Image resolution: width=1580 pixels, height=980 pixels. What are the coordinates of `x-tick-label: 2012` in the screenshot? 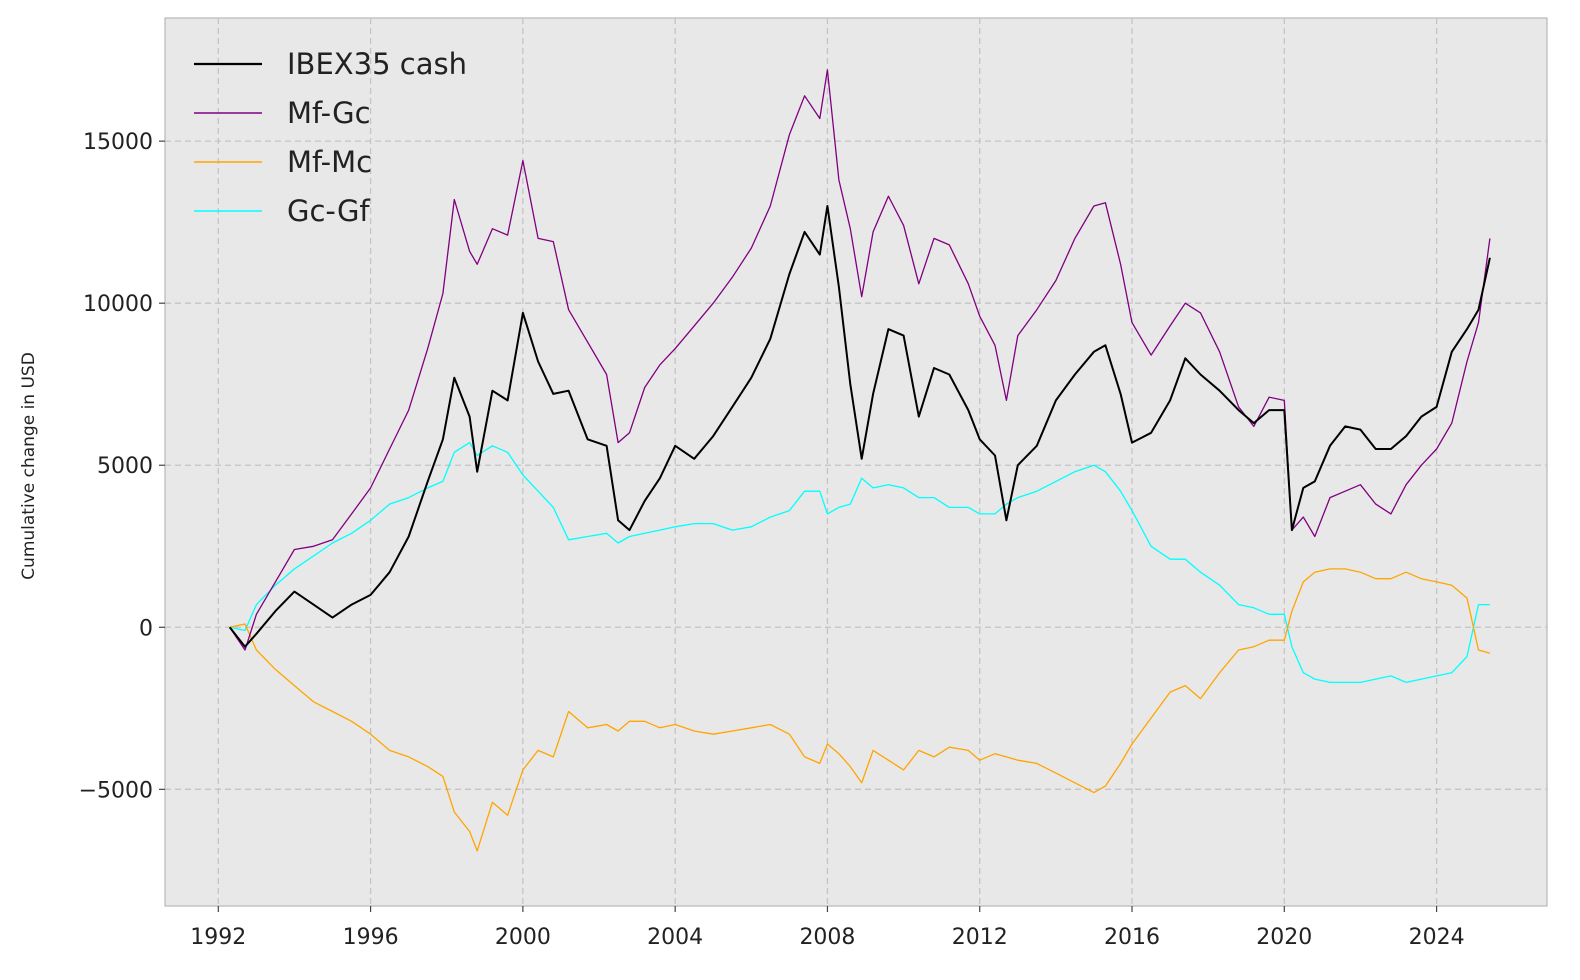 It's located at (980, 937).